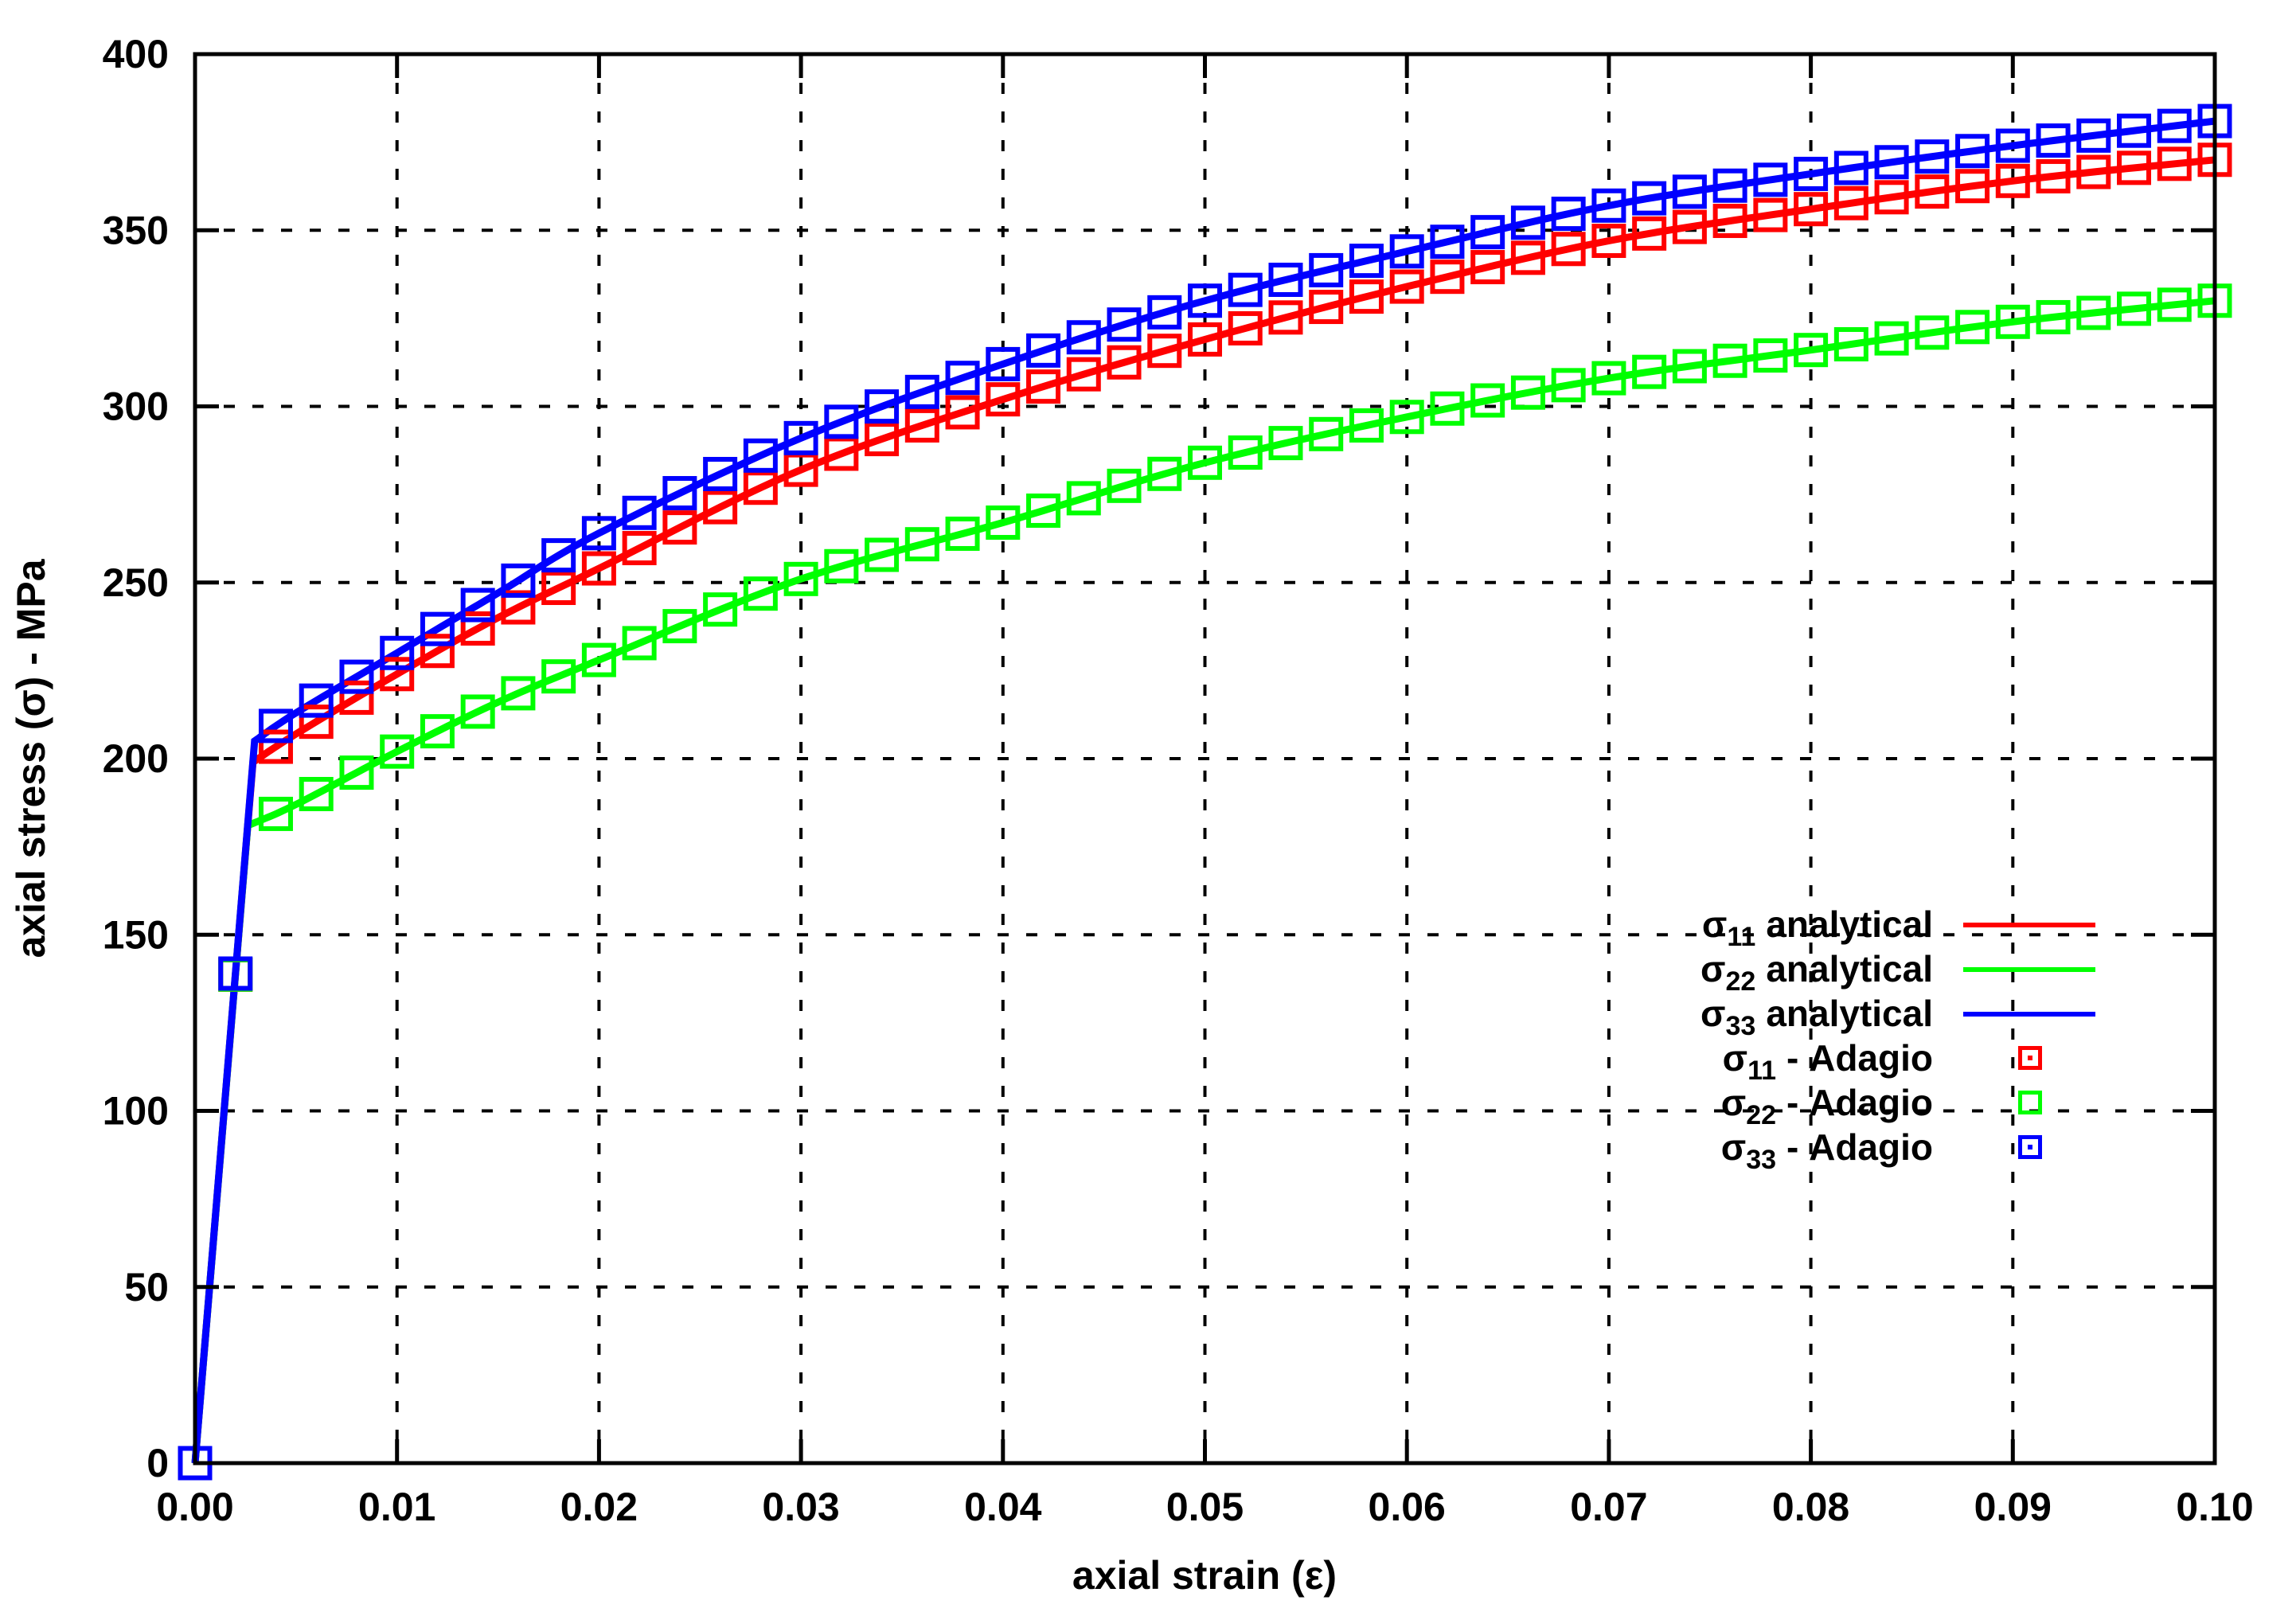 This screenshot has height=1608, width=2296. I want to click on legend-label: σ11 analytical, so click(1817, 928).